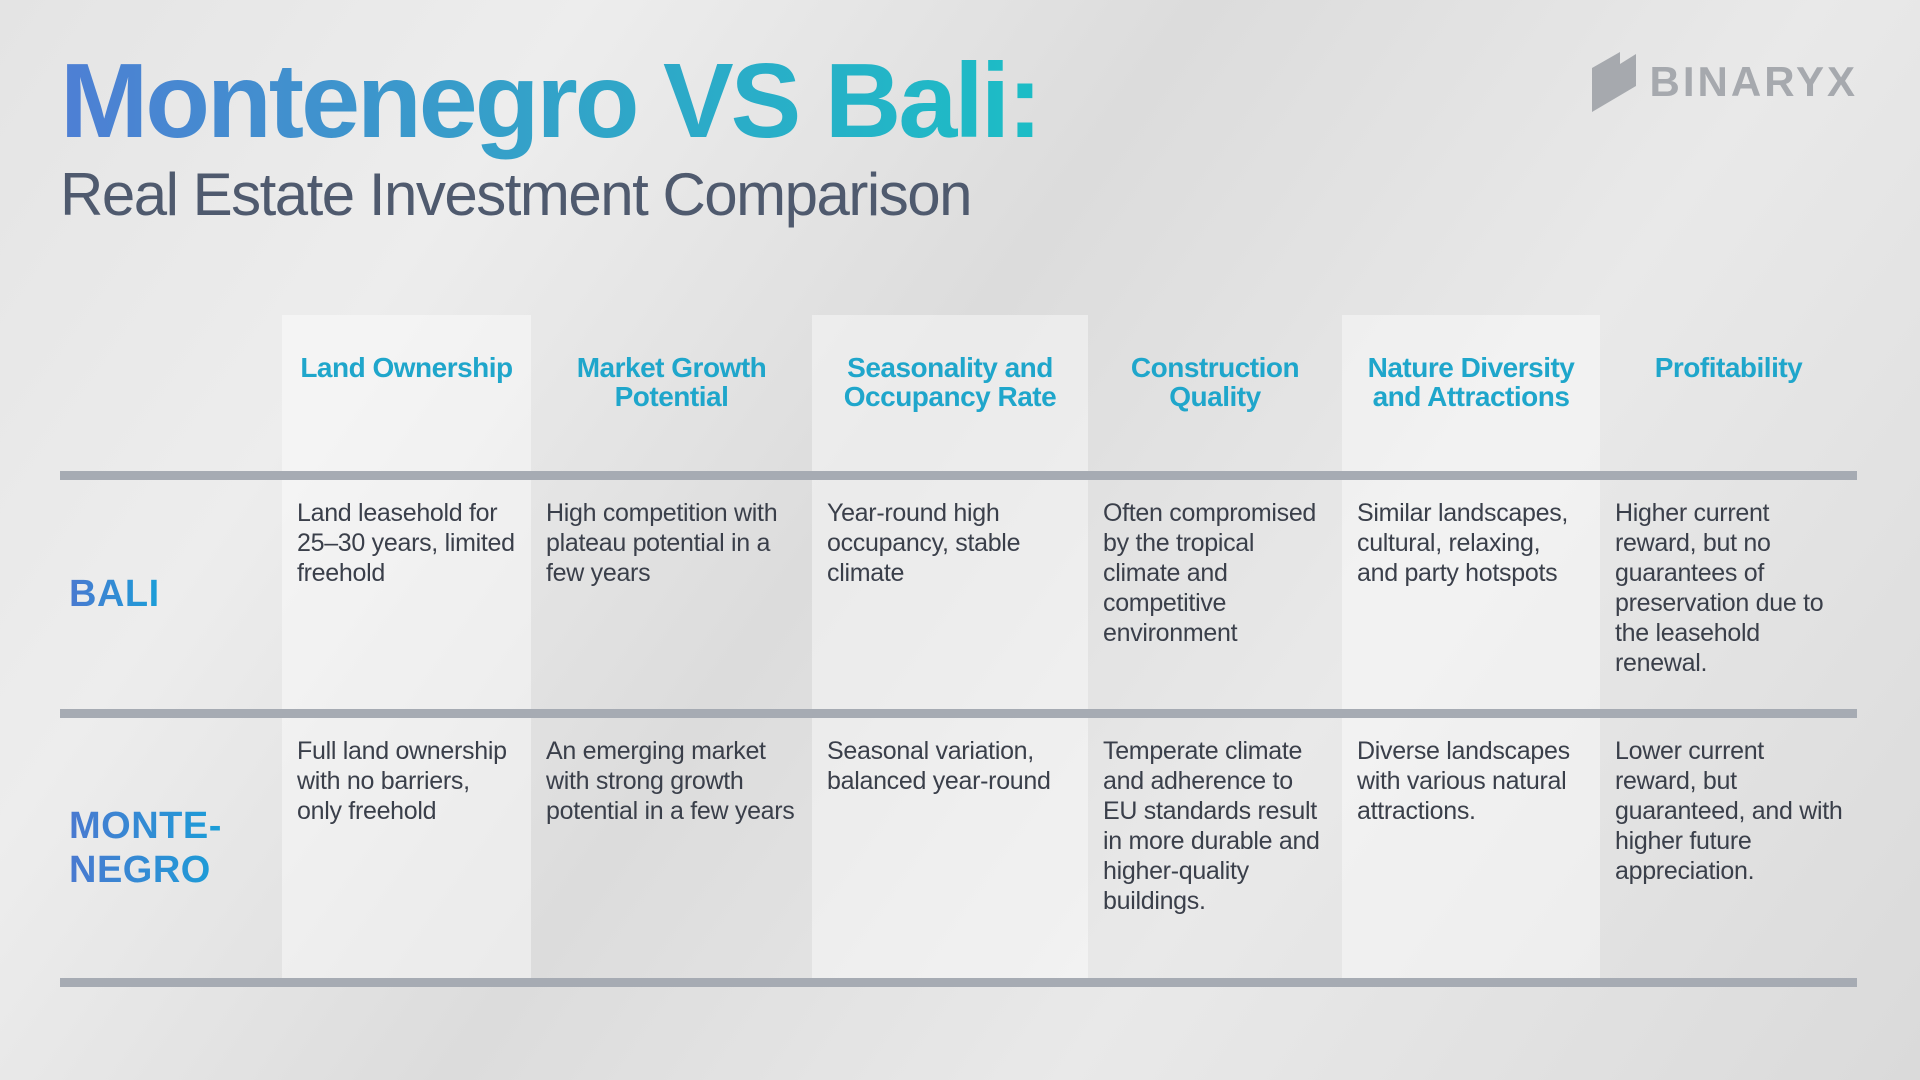  I want to click on column-header: Nature Diversity and Attractions, so click(1471, 393).